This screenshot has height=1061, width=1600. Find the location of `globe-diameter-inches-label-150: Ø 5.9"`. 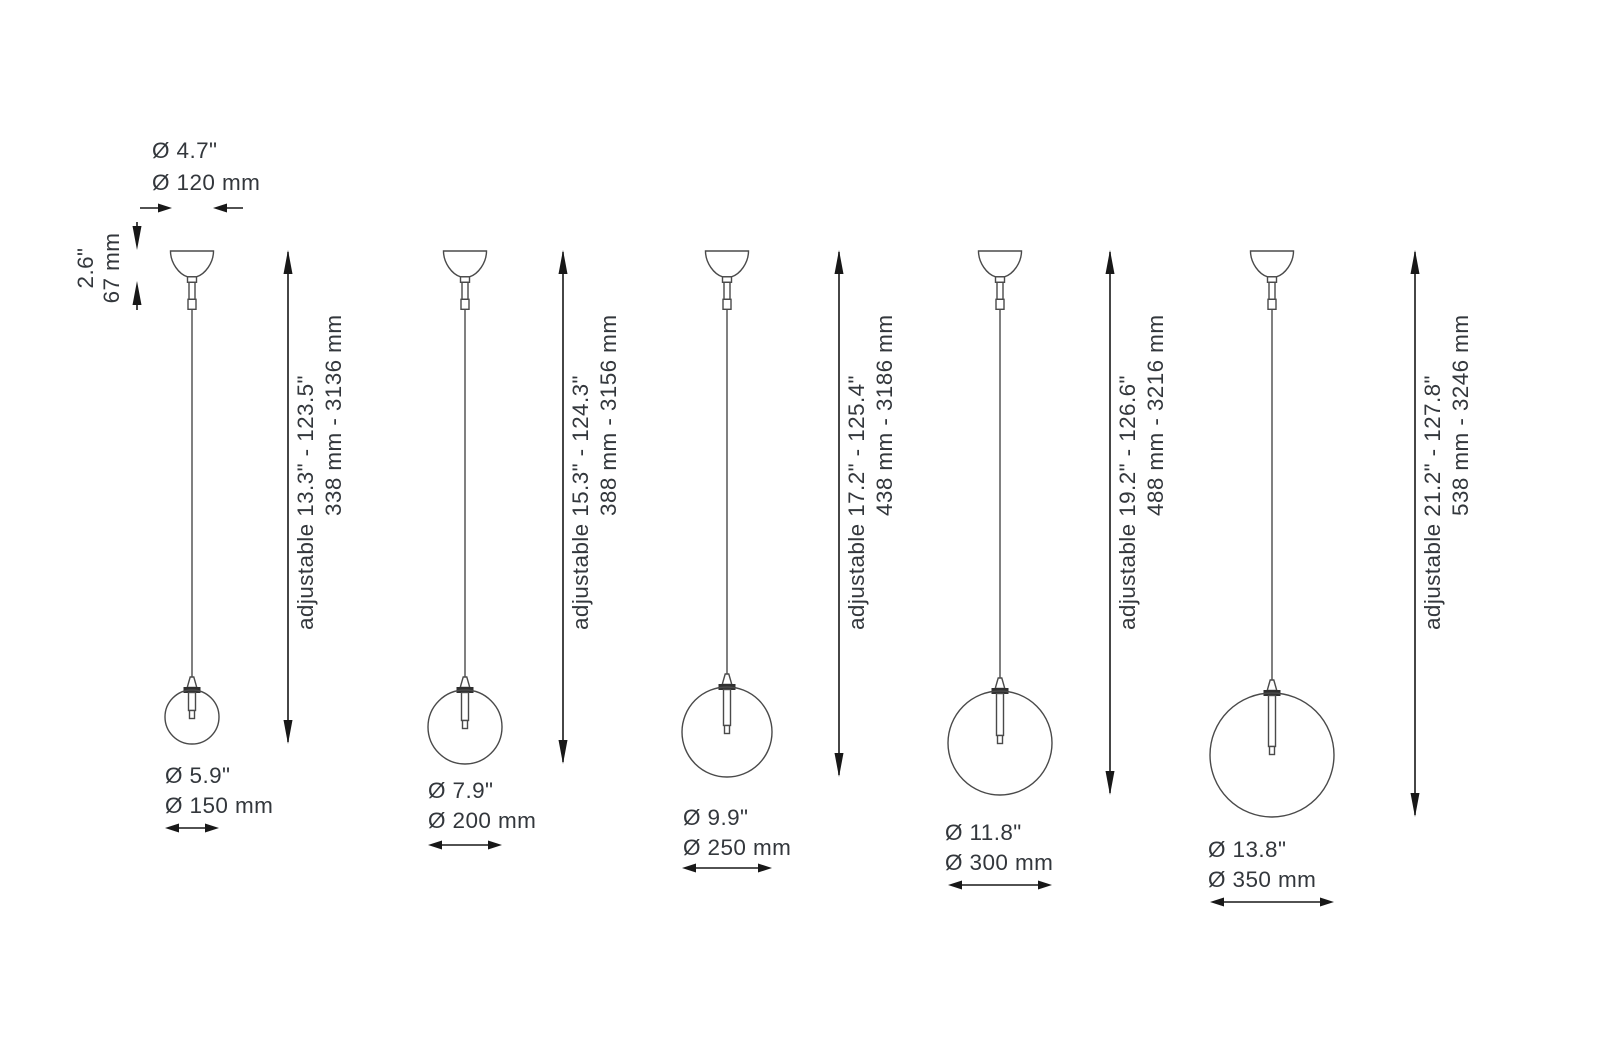

globe-diameter-inches-label-150: Ø 5.9" is located at coordinates (197, 775).